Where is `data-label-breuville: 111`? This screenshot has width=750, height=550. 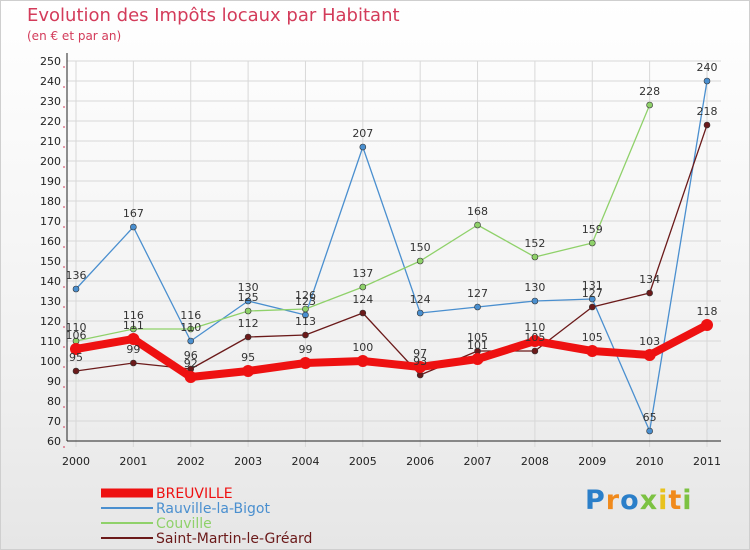 data-label-breuville: 111 is located at coordinates (133, 325).